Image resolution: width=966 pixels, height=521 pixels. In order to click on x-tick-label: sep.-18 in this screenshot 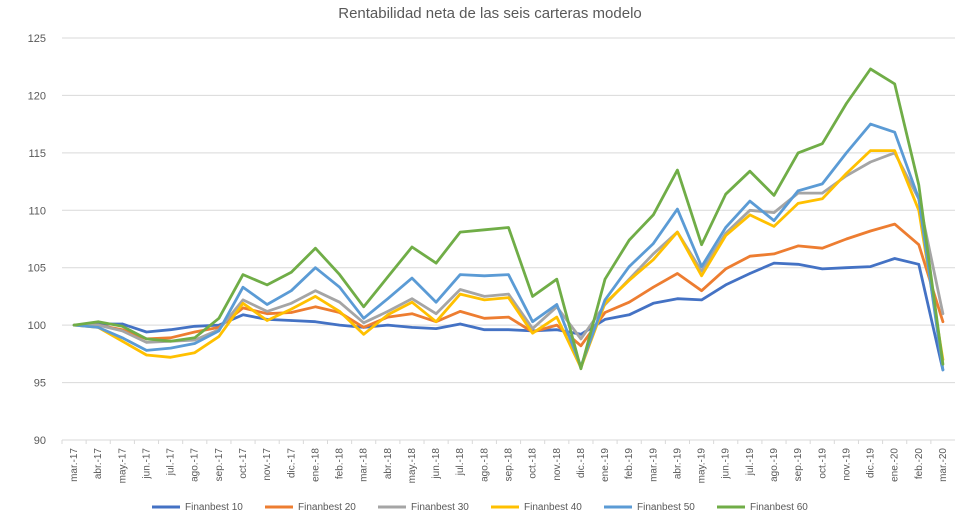, I will do `click(509, 465)`.